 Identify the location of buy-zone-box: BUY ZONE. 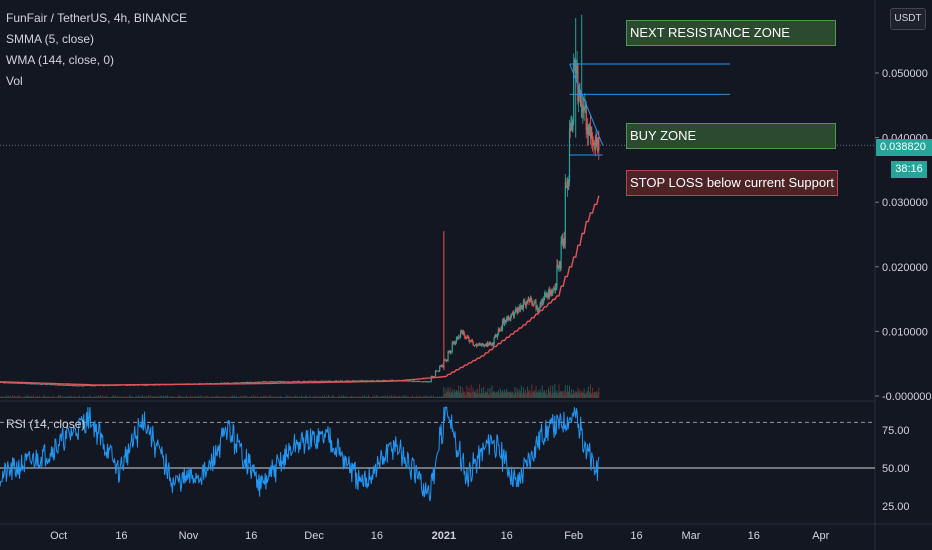
(731, 136).